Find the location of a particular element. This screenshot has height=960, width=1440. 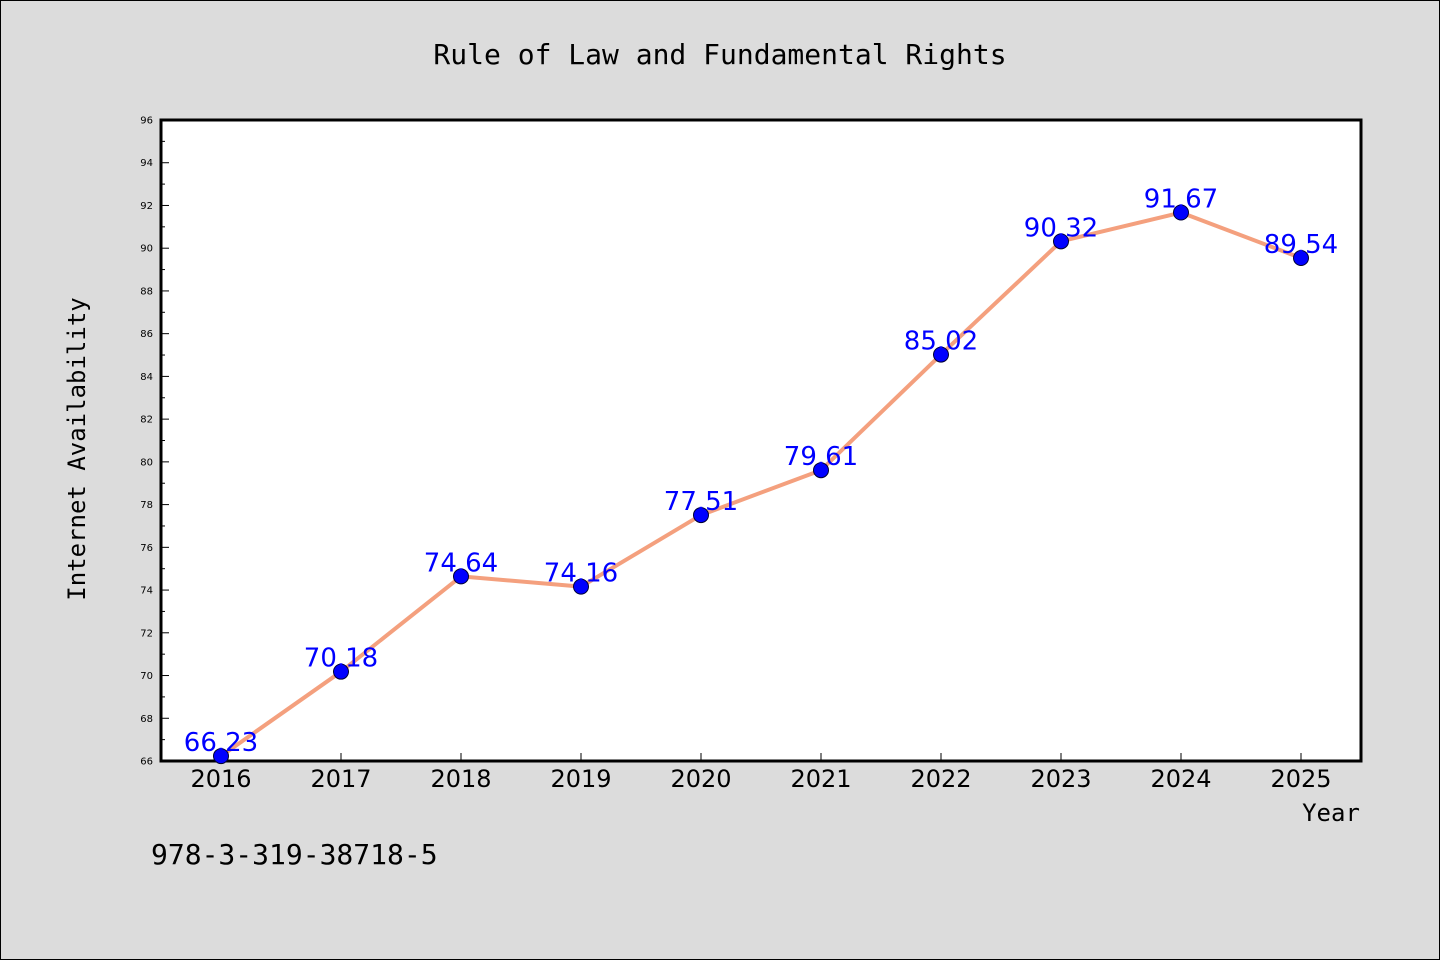

x-tick-label: 2019 is located at coordinates (580, 779).